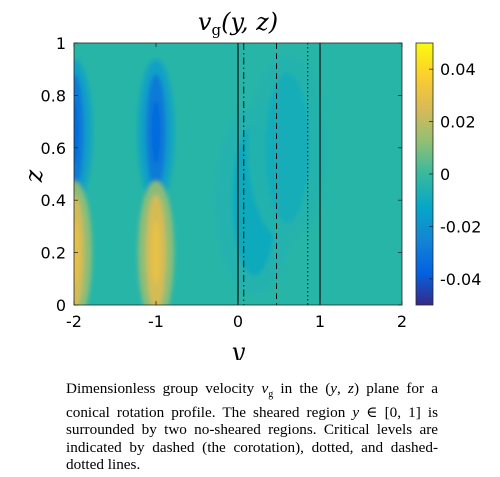  I want to click on colorbar-tick-label-3: -0.02, so click(460, 226).